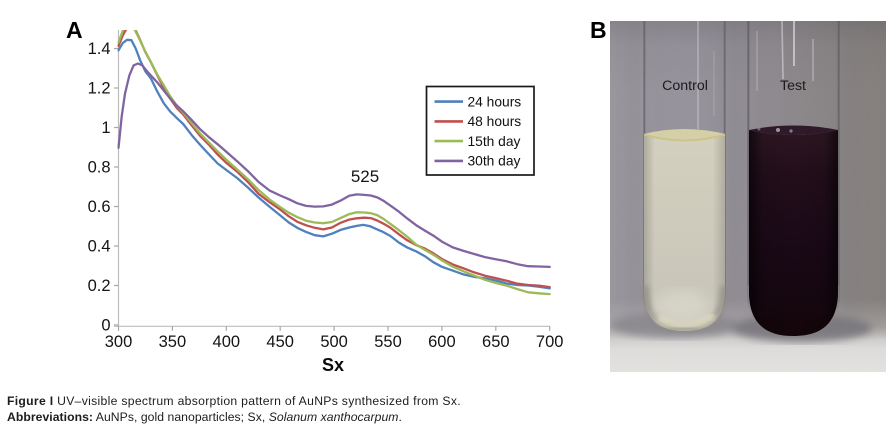  I want to click on svg-text: 0.2, so click(99, 286).